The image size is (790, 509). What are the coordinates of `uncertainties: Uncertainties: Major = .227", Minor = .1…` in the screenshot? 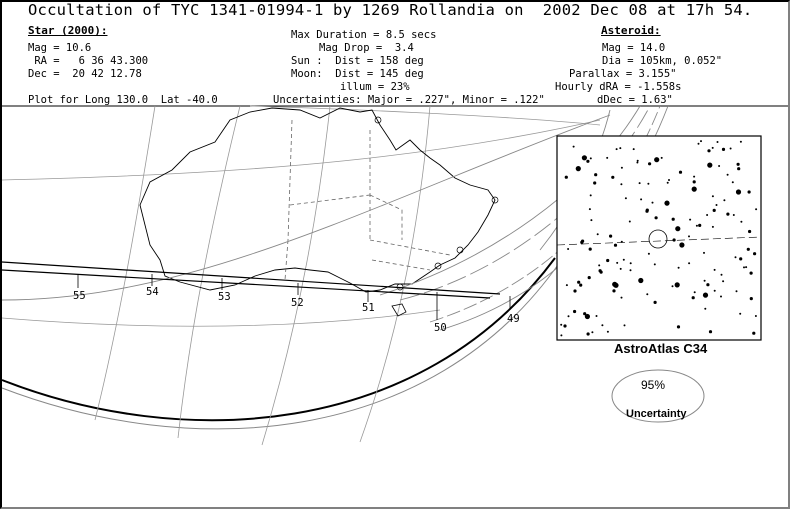 It's located at (409, 100).